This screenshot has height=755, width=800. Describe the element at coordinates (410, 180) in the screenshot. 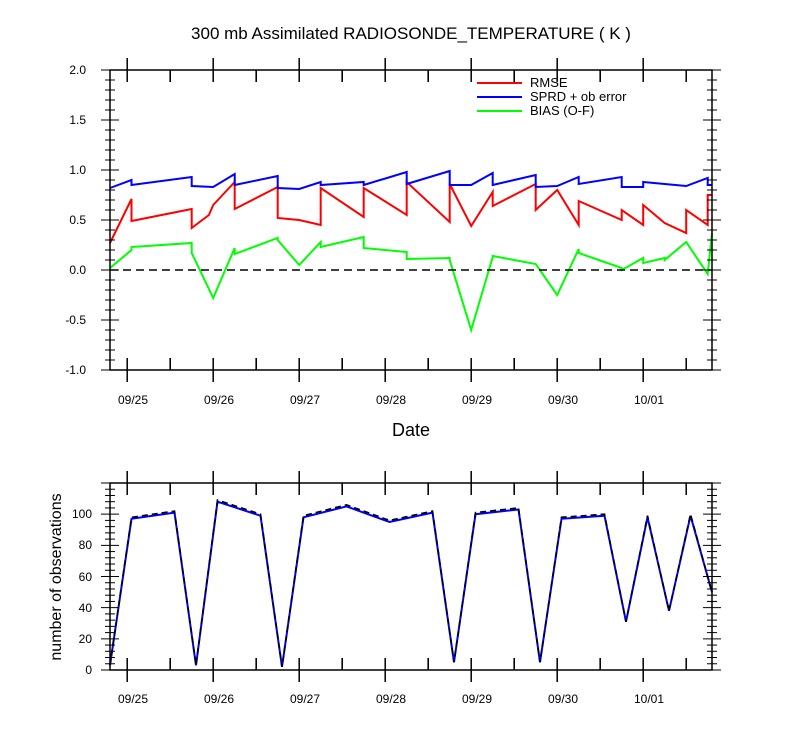

I see `series-line-sprd-ob-error` at that location.